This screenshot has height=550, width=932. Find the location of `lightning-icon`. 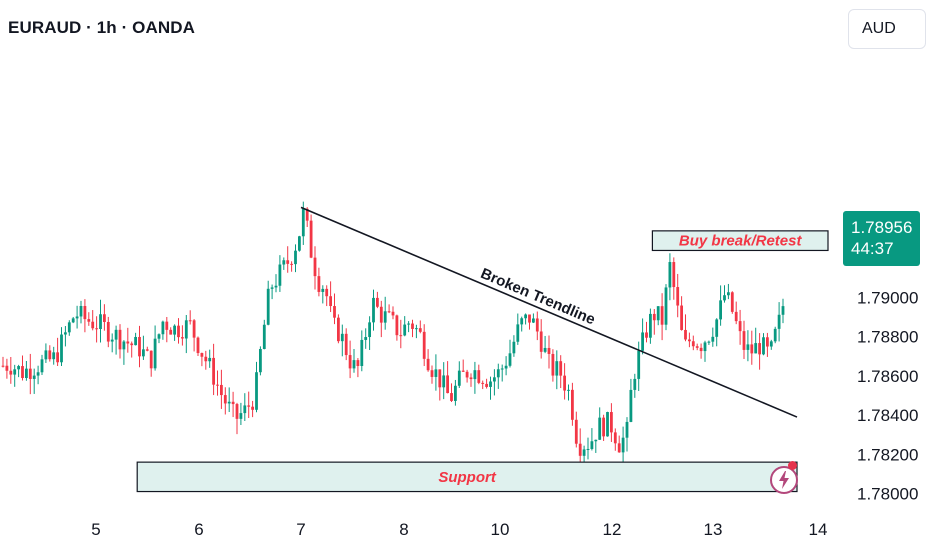

lightning-icon is located at coordinates (784, 480).